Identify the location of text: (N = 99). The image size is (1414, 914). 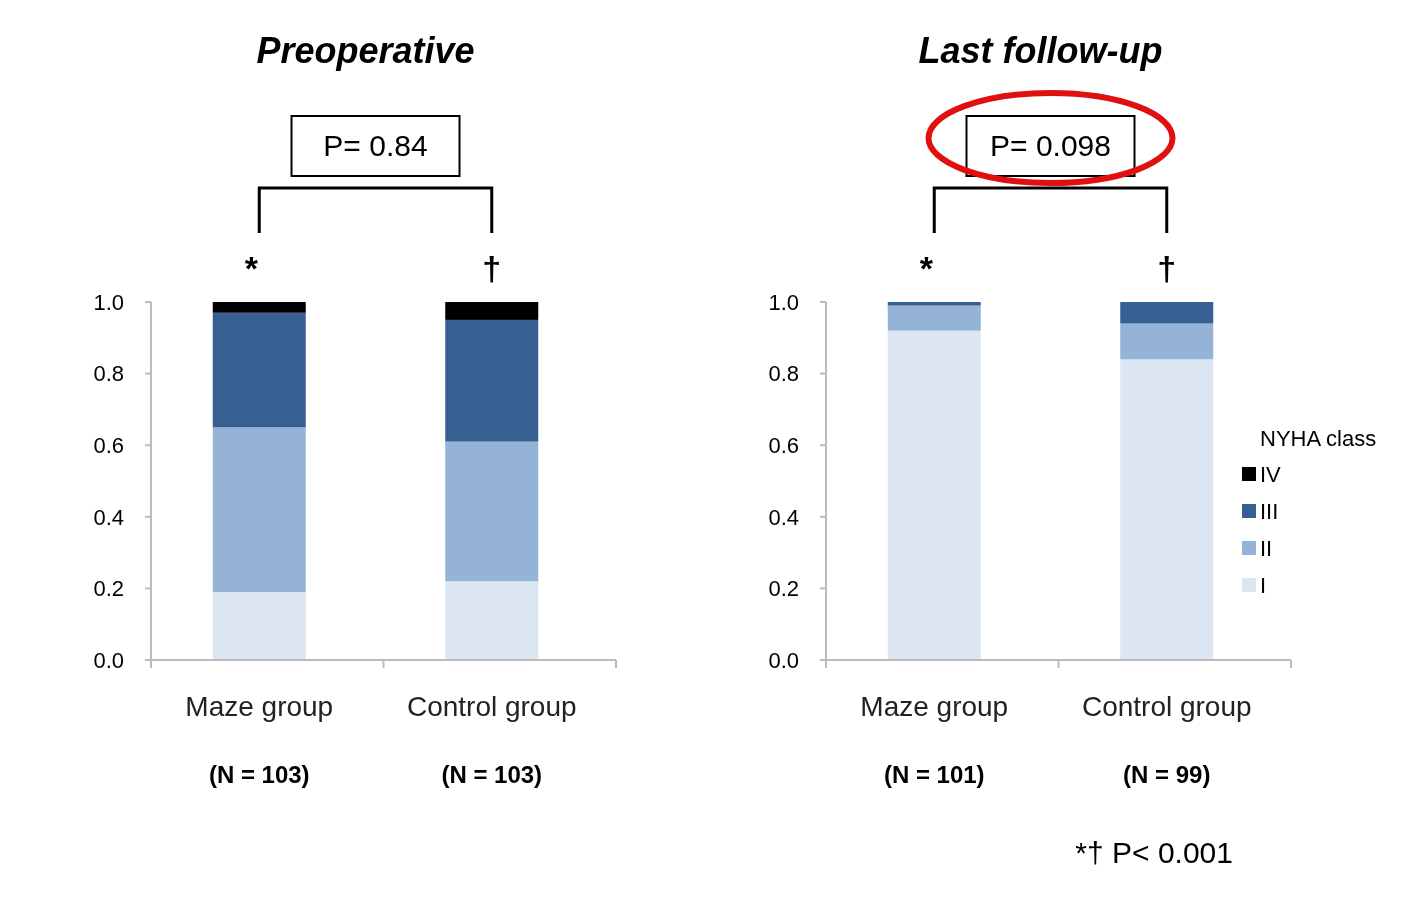
(1167, 774).